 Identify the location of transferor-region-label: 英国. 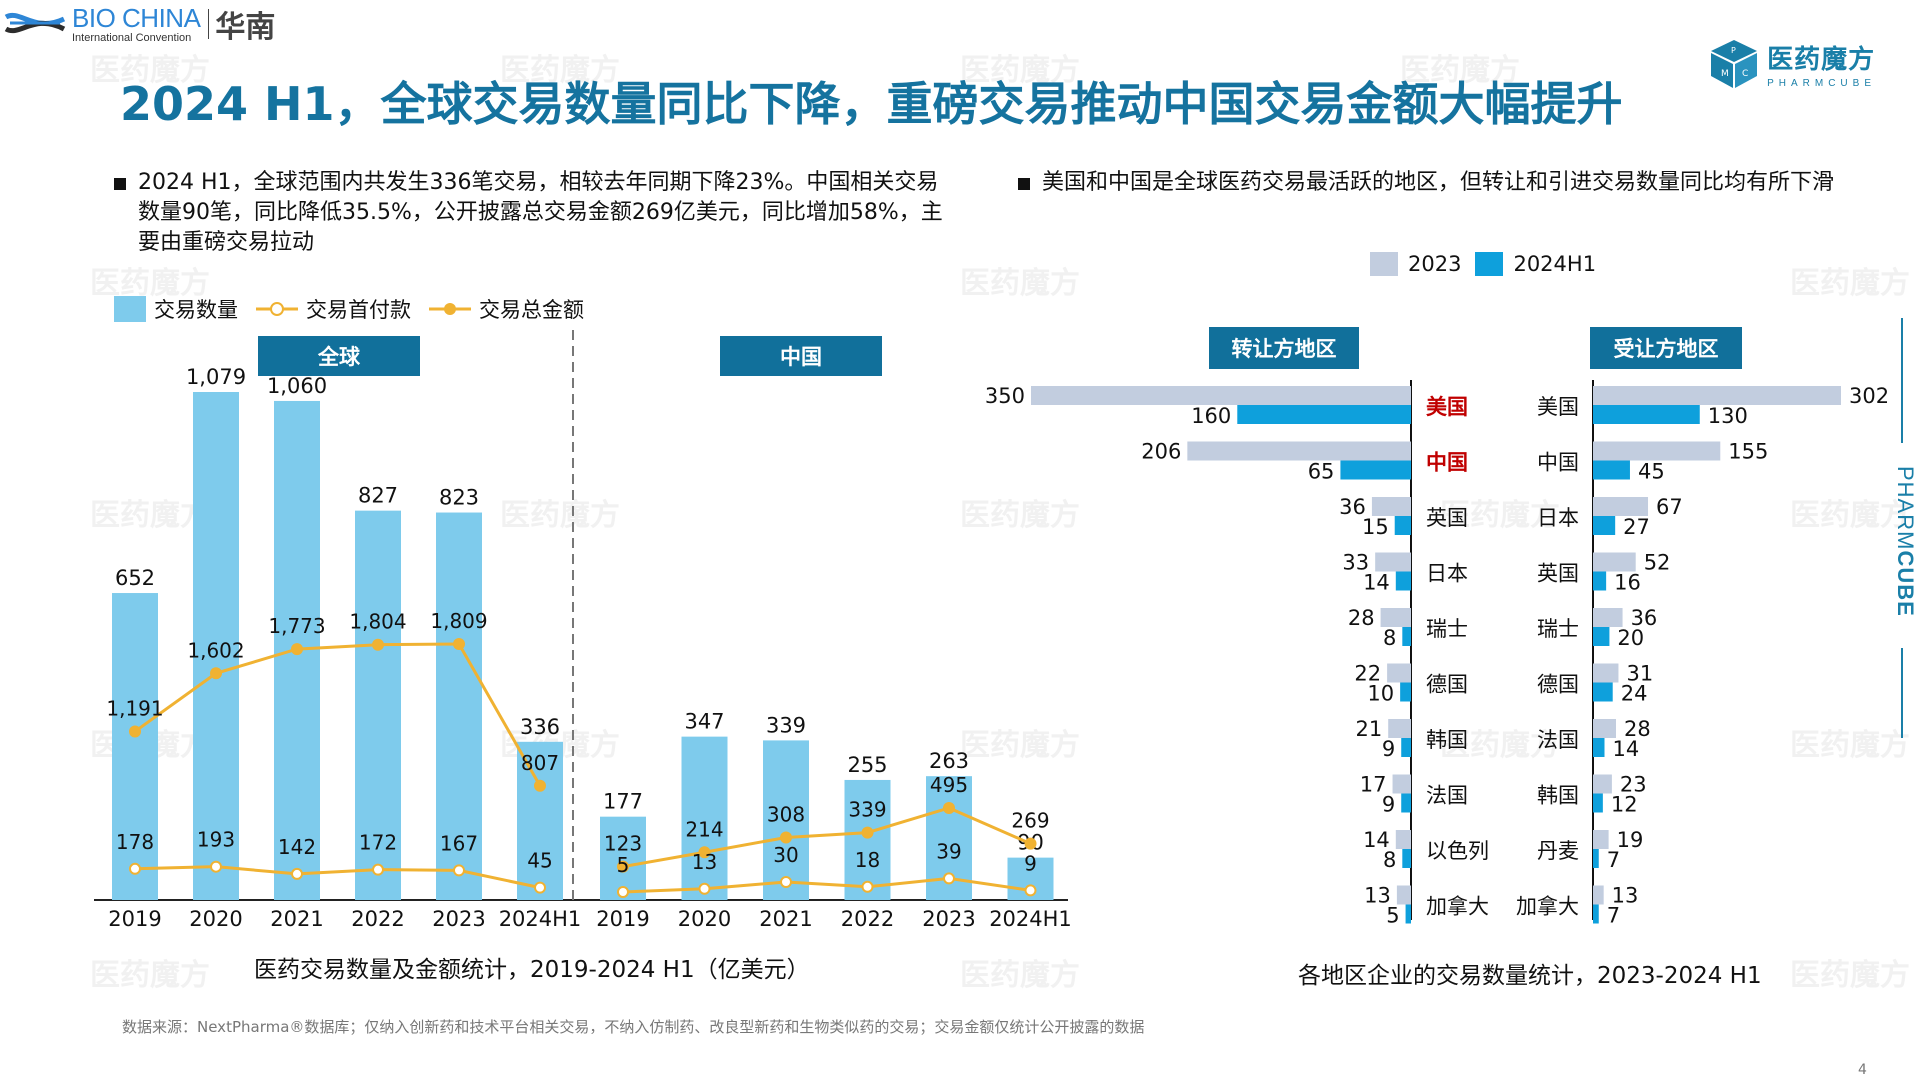
(1447, 518).